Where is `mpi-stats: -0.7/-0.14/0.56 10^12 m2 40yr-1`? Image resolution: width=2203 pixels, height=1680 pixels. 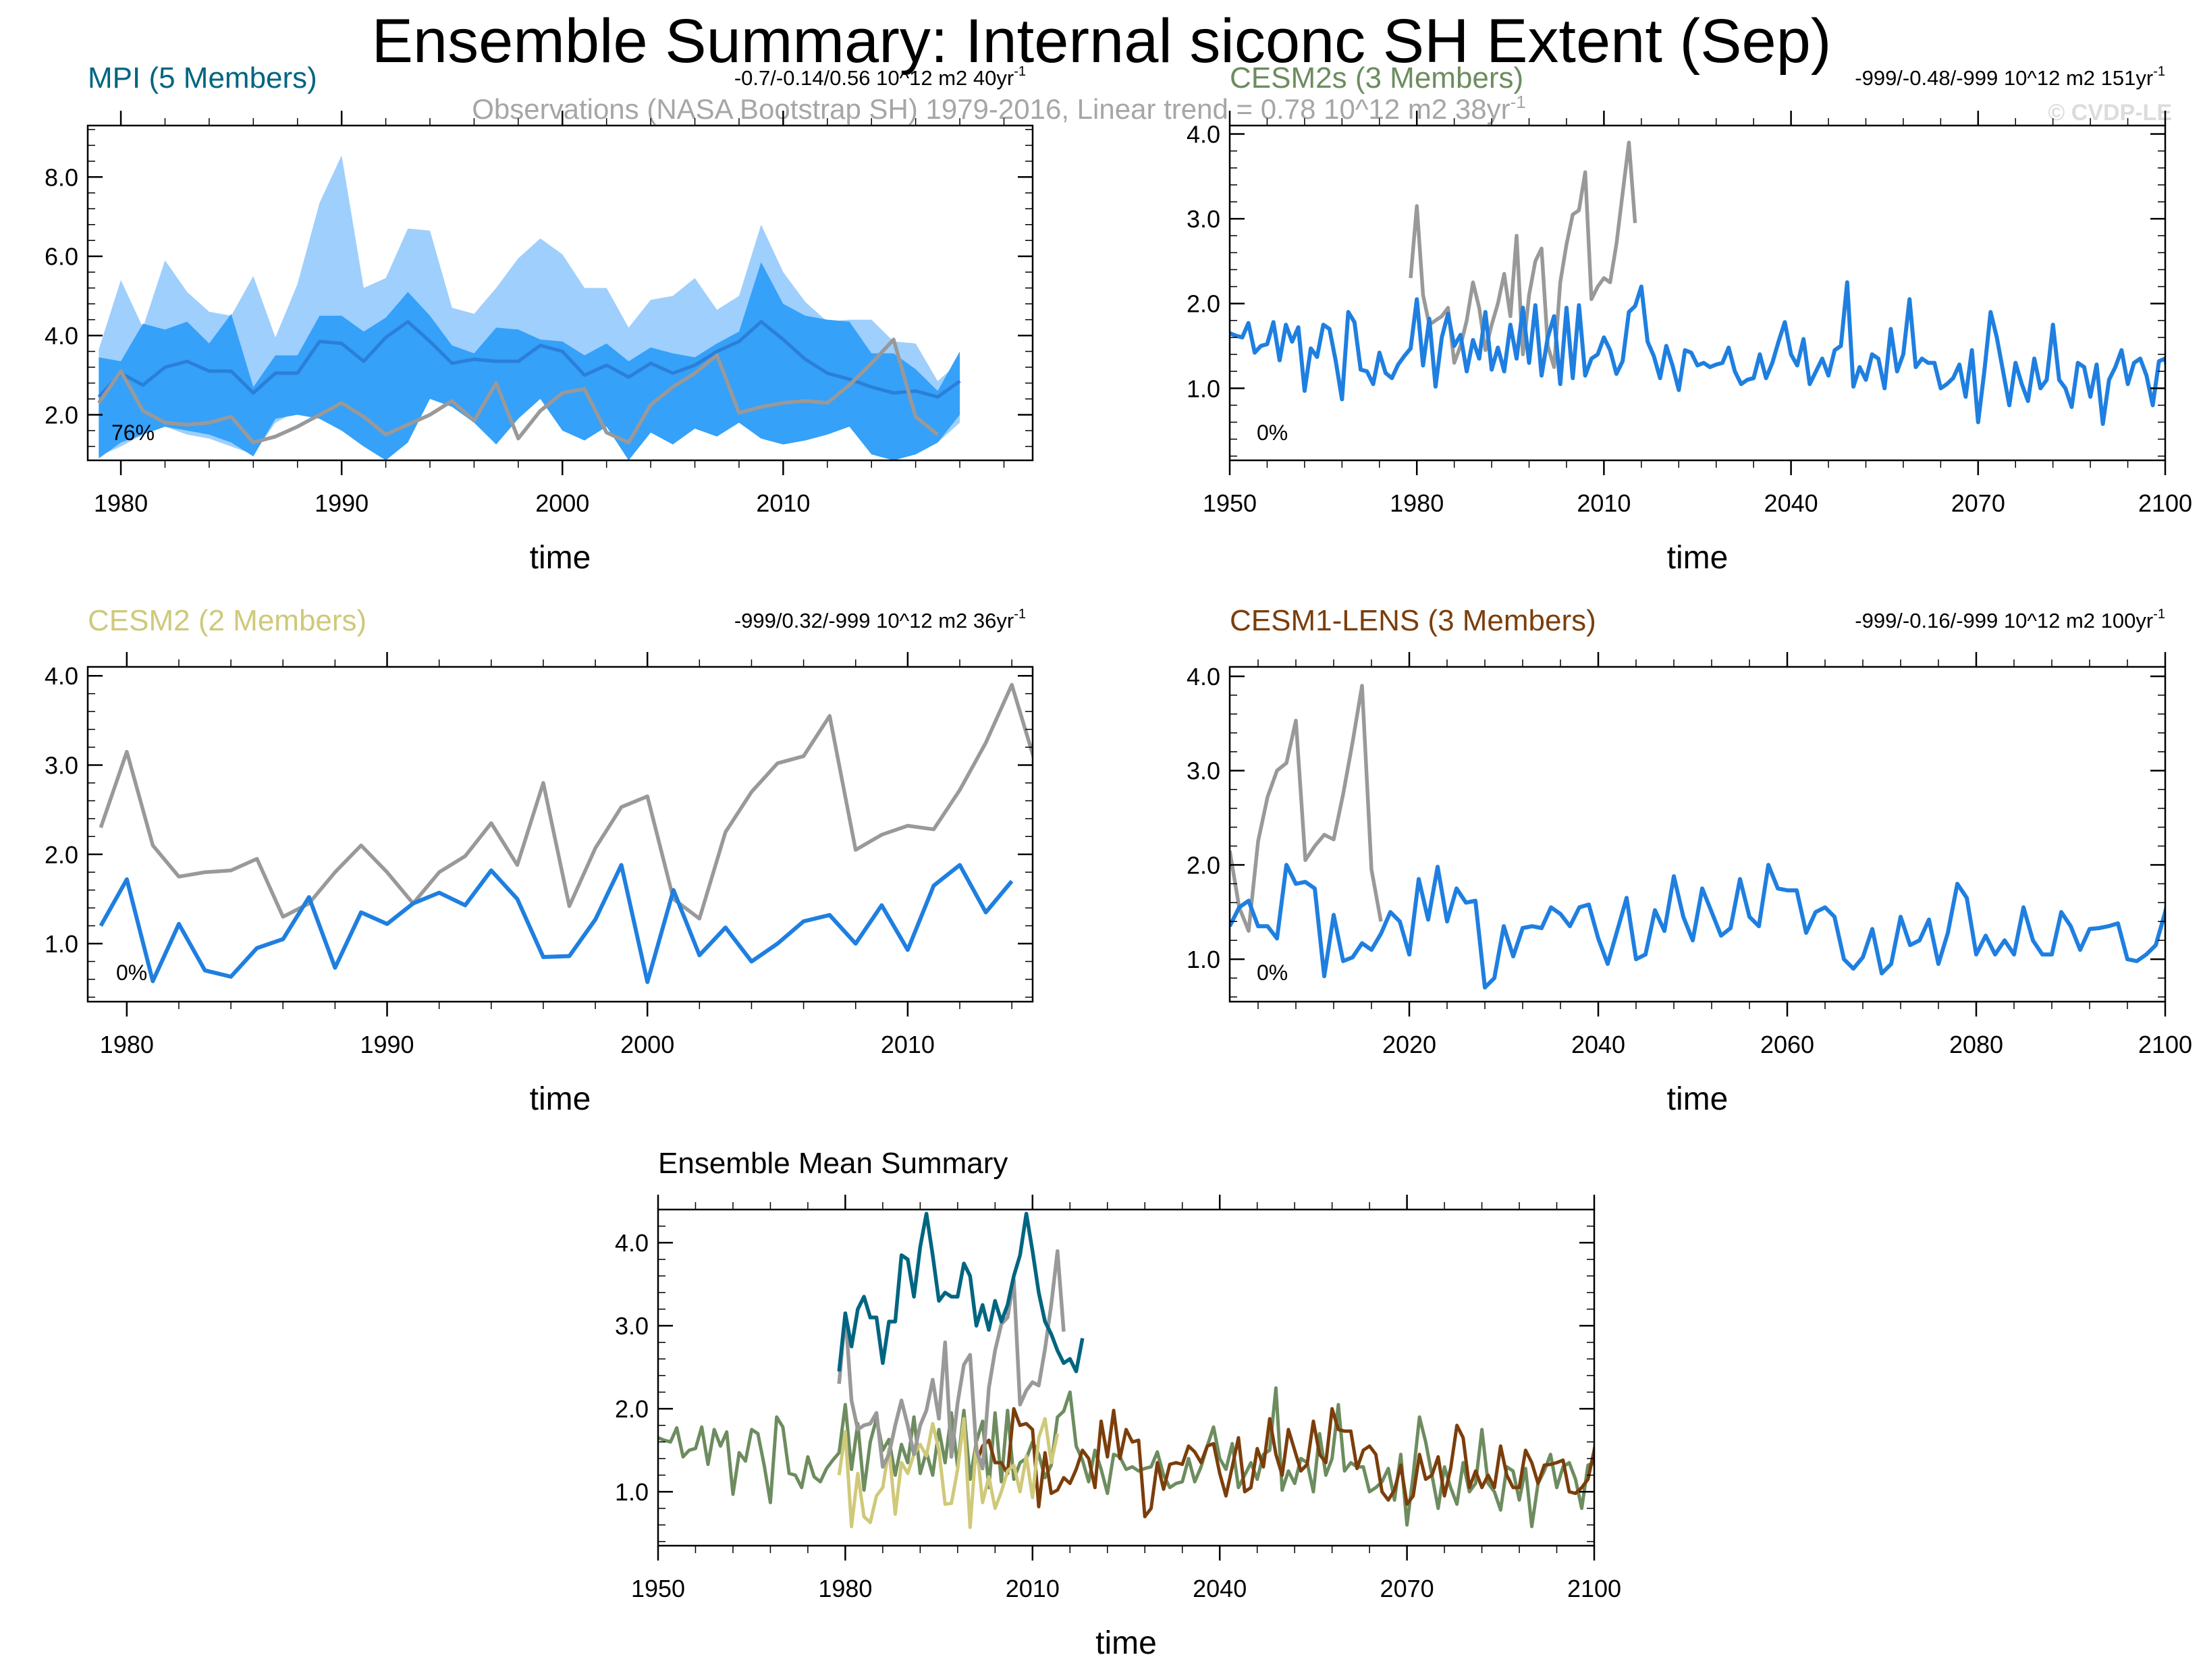
mpi-stats: -0.7/-0.14/0.56 10^12 m2 40yr-1 is located at coordinates (880, 77).